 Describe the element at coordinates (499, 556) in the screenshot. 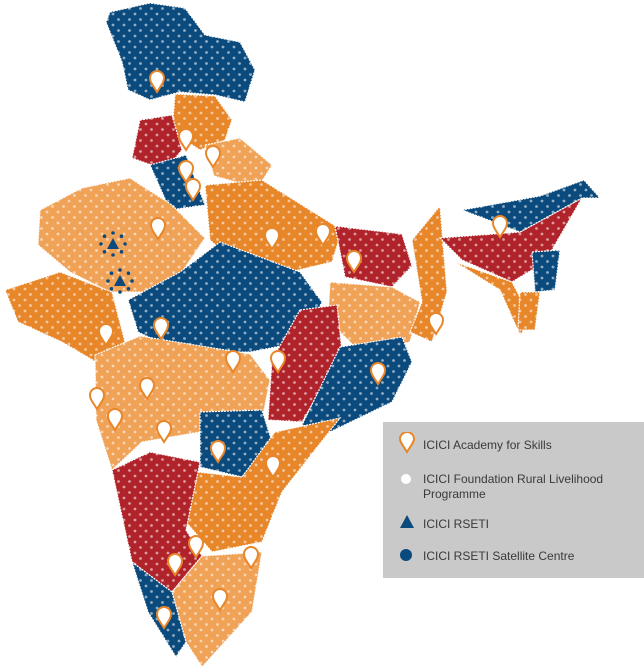

I see `legend-label: ICICI RSETI Satellite Centre` at that location.